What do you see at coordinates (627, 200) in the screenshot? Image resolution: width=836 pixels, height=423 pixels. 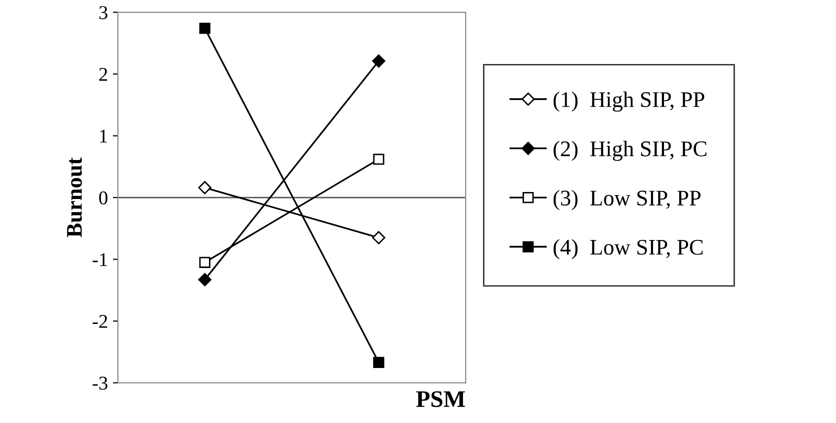 I see `legend-label: (3) Low SIP, PP` at bounding box center [627, 200].